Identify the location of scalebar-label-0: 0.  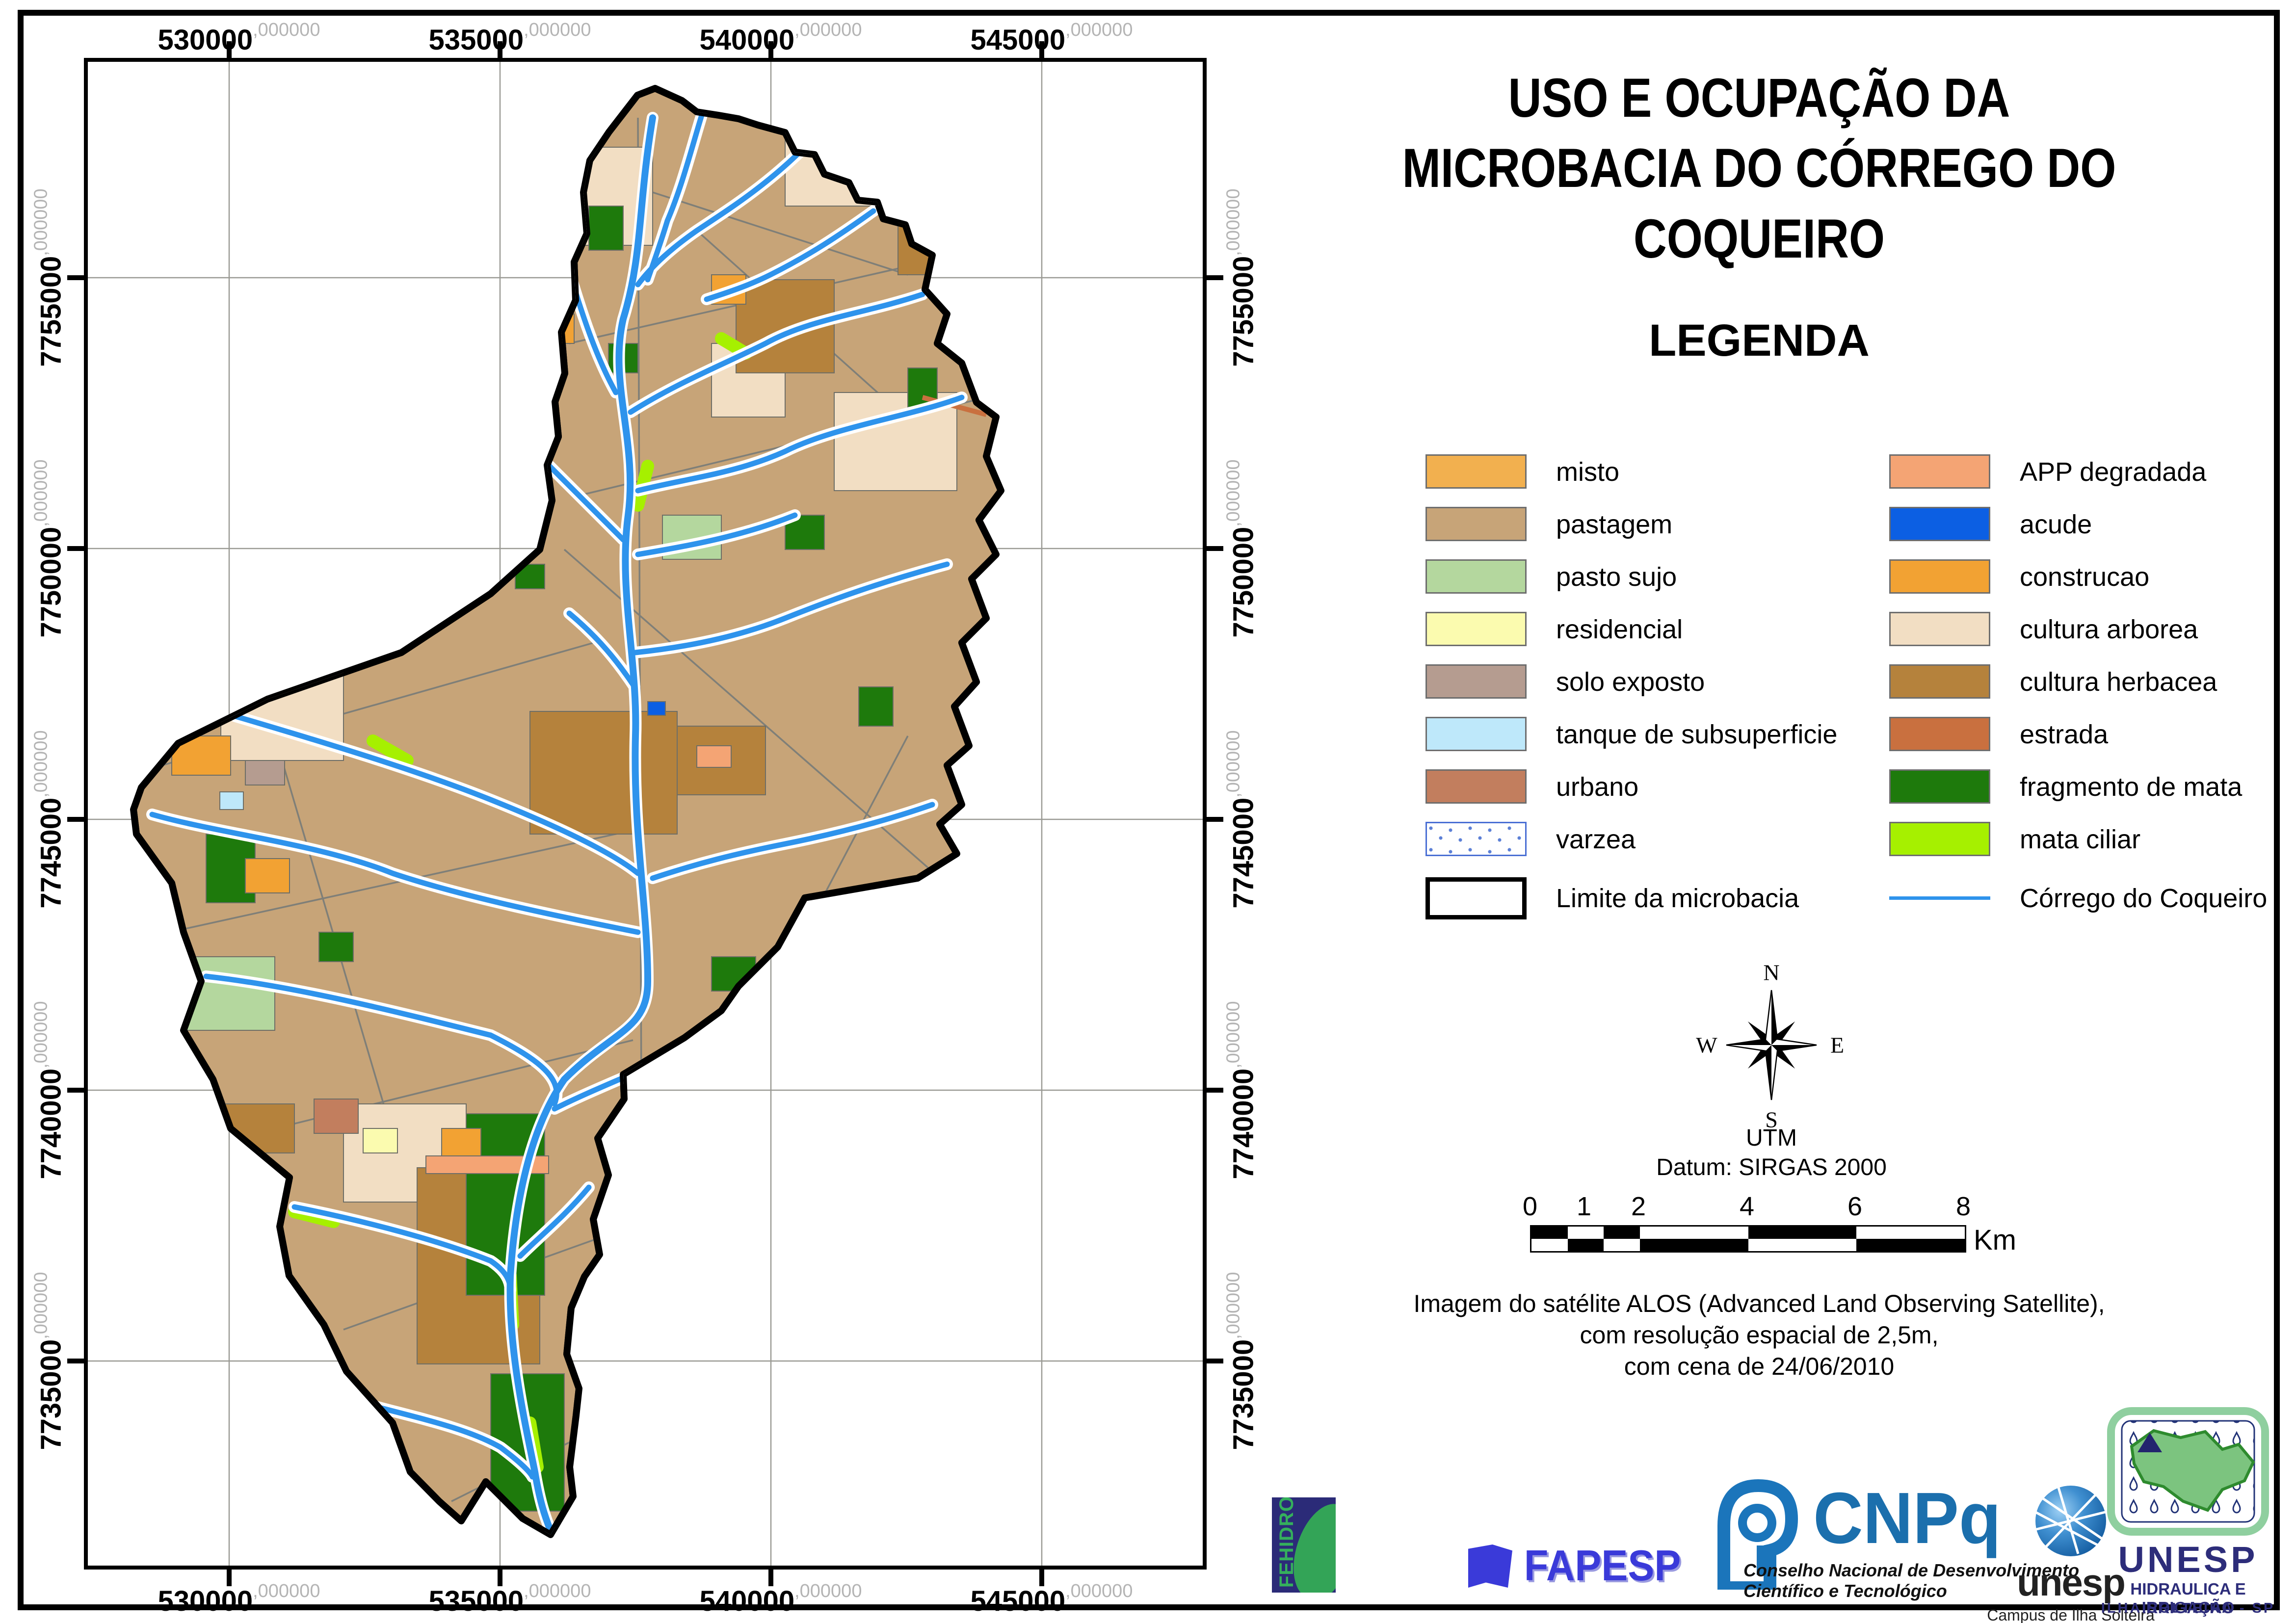
(1530, 1206).